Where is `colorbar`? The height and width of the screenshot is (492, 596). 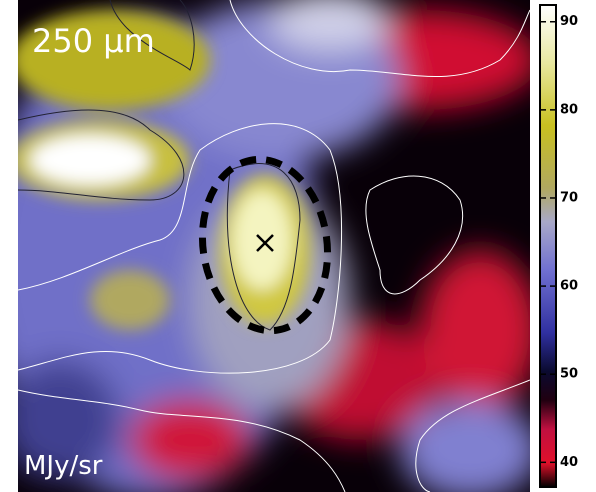
colorbar is located at coordinates (548, 246).